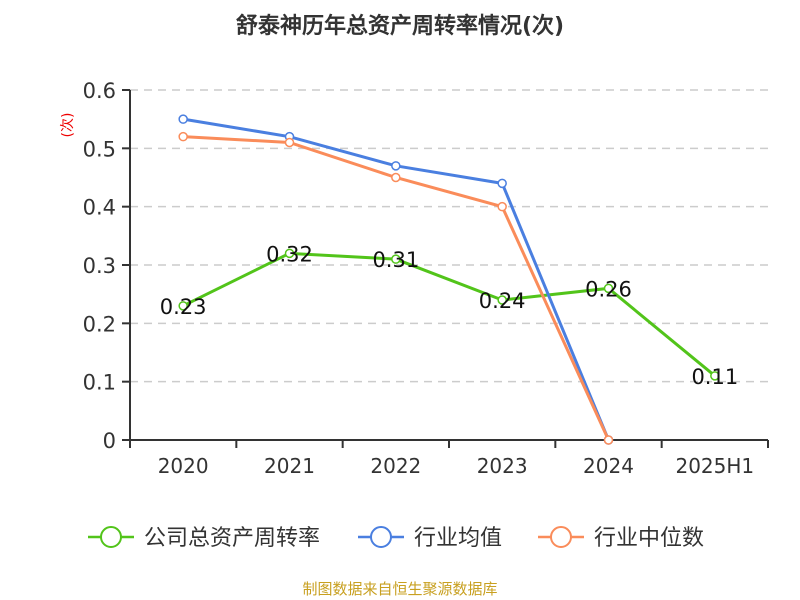 Image resolution: width=800 pixels, height=600 pixels. Describe the element at coordinates (399, 589) in the screenshot. I see `source-note: 制图数据来自恒生聚源数据库` at that location.